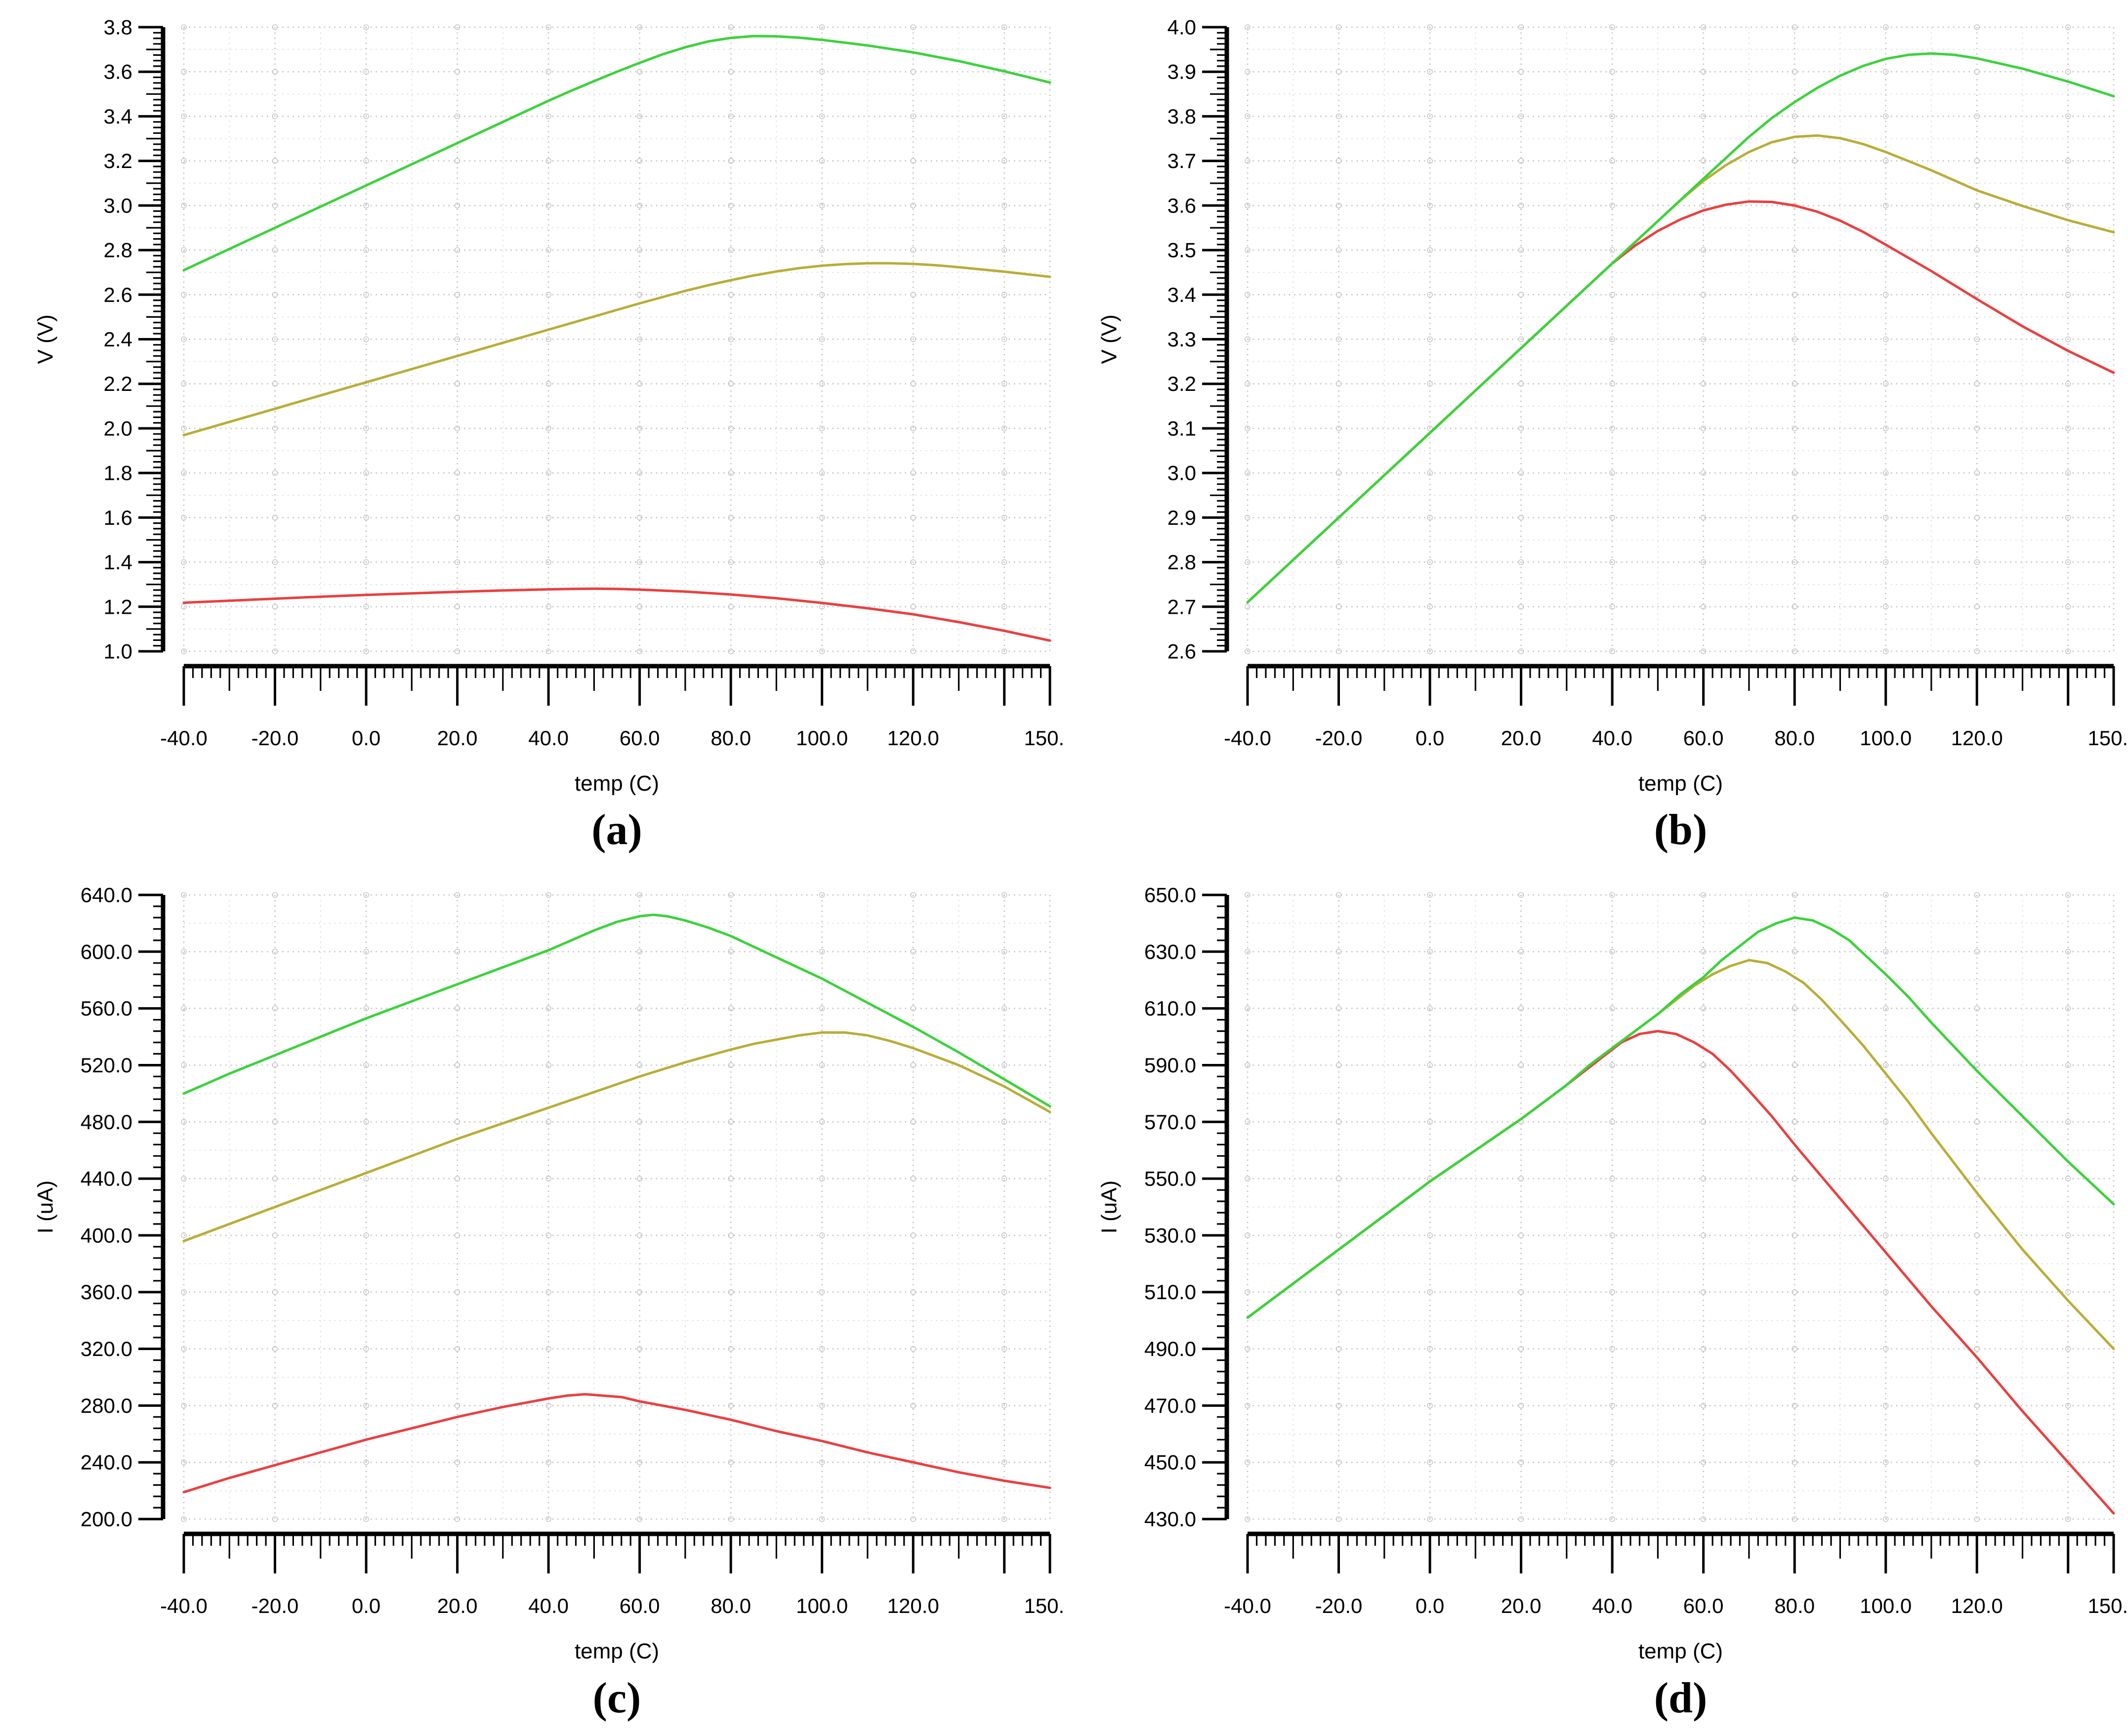  I want to click on y-tick-label: 4.0, so click(1182, 28).